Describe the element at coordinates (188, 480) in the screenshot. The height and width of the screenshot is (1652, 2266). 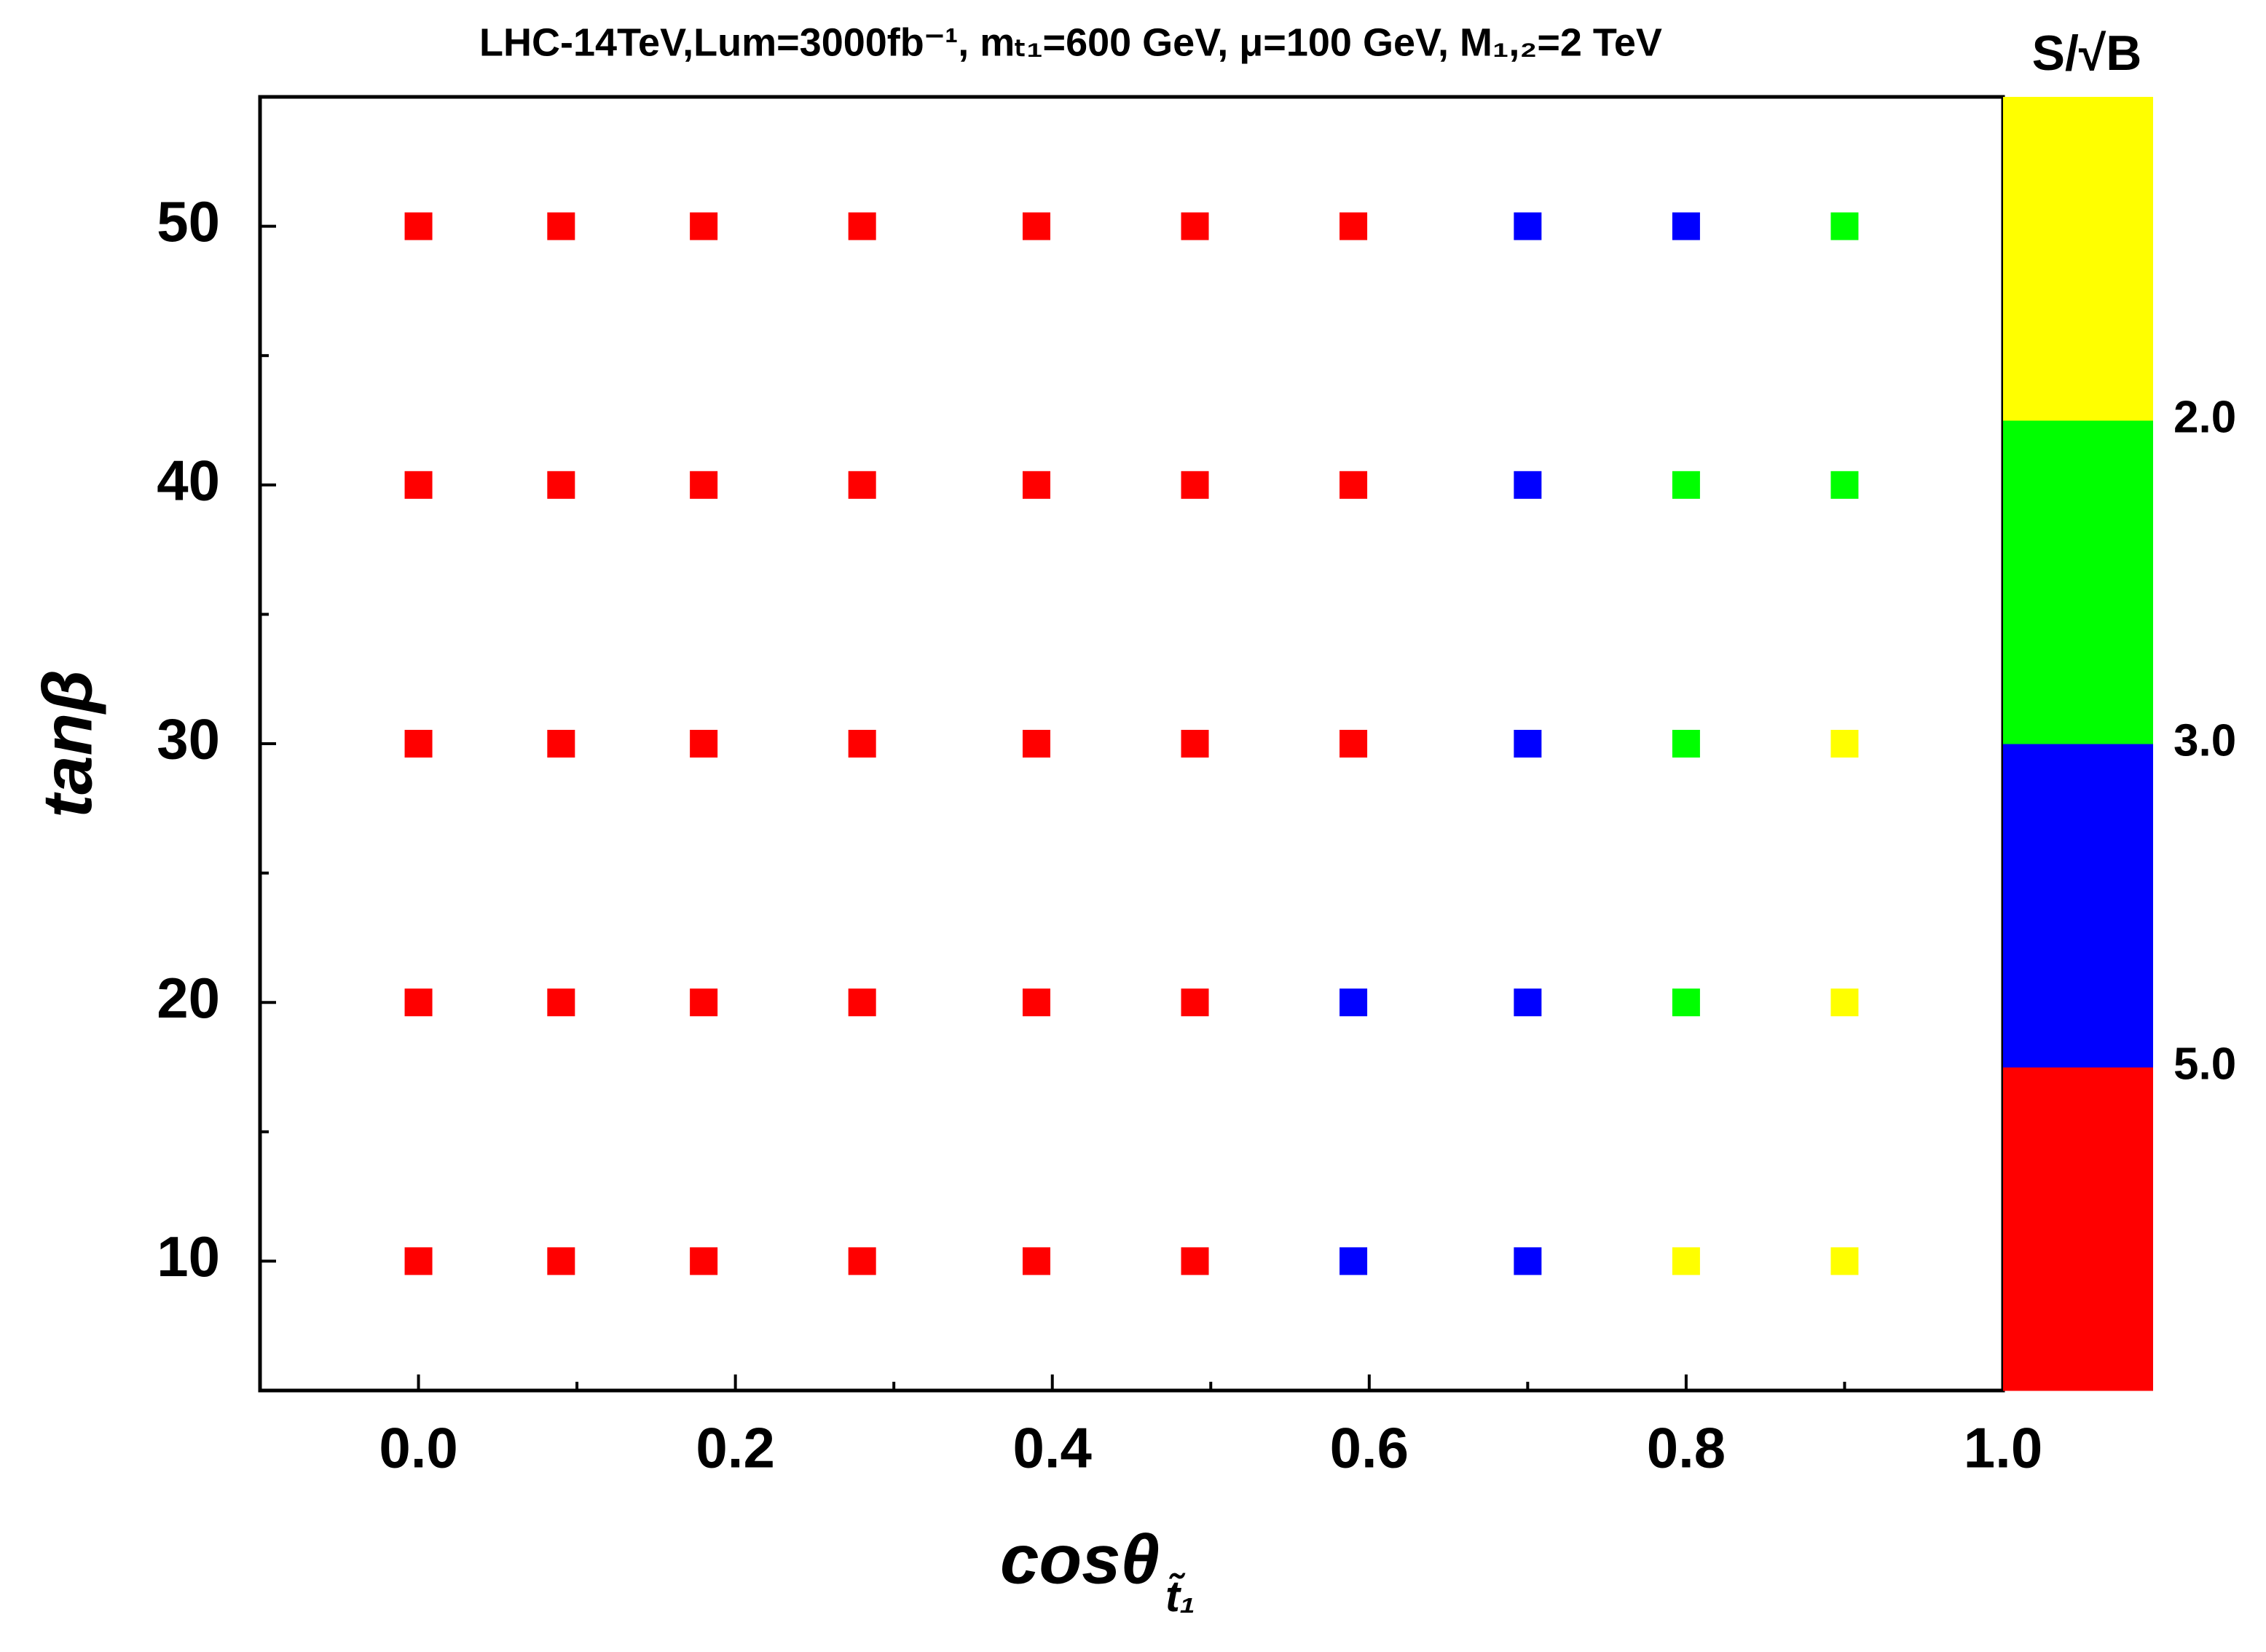
I see `y-tick-label: 40` at that location.